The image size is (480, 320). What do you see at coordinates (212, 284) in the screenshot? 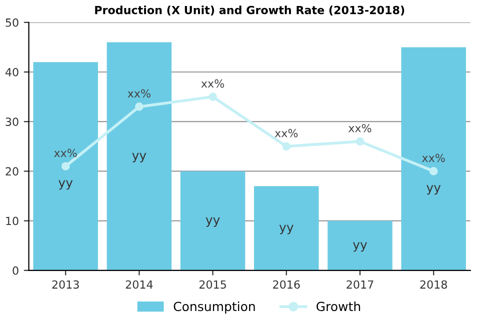
I see `x-tick-label: 2015` at bounding box center [212, 284].